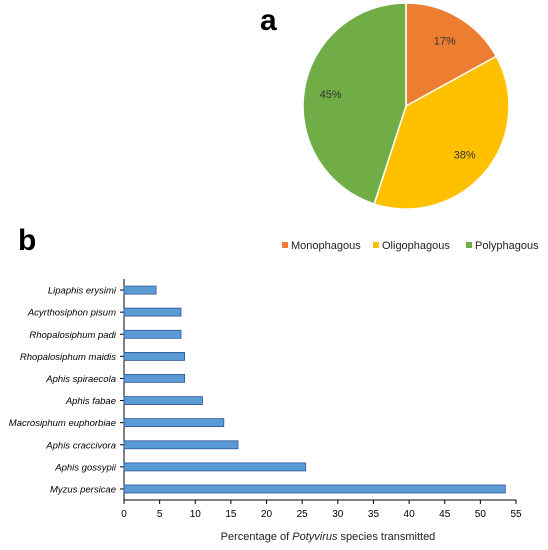  Describe the element at coordinates (196, 514) in the screenshot. I see `x-tick-label: 10` at that location.